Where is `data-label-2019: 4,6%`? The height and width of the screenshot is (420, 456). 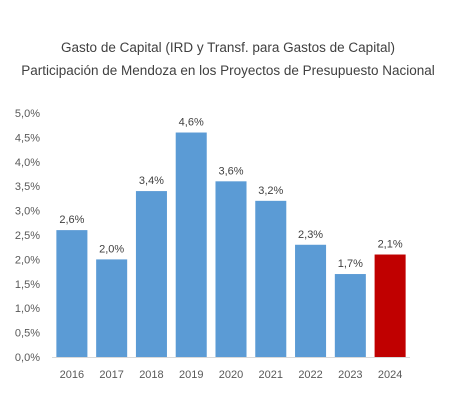
data-label-2019: 4,6% is located at coordinates (191, 123).